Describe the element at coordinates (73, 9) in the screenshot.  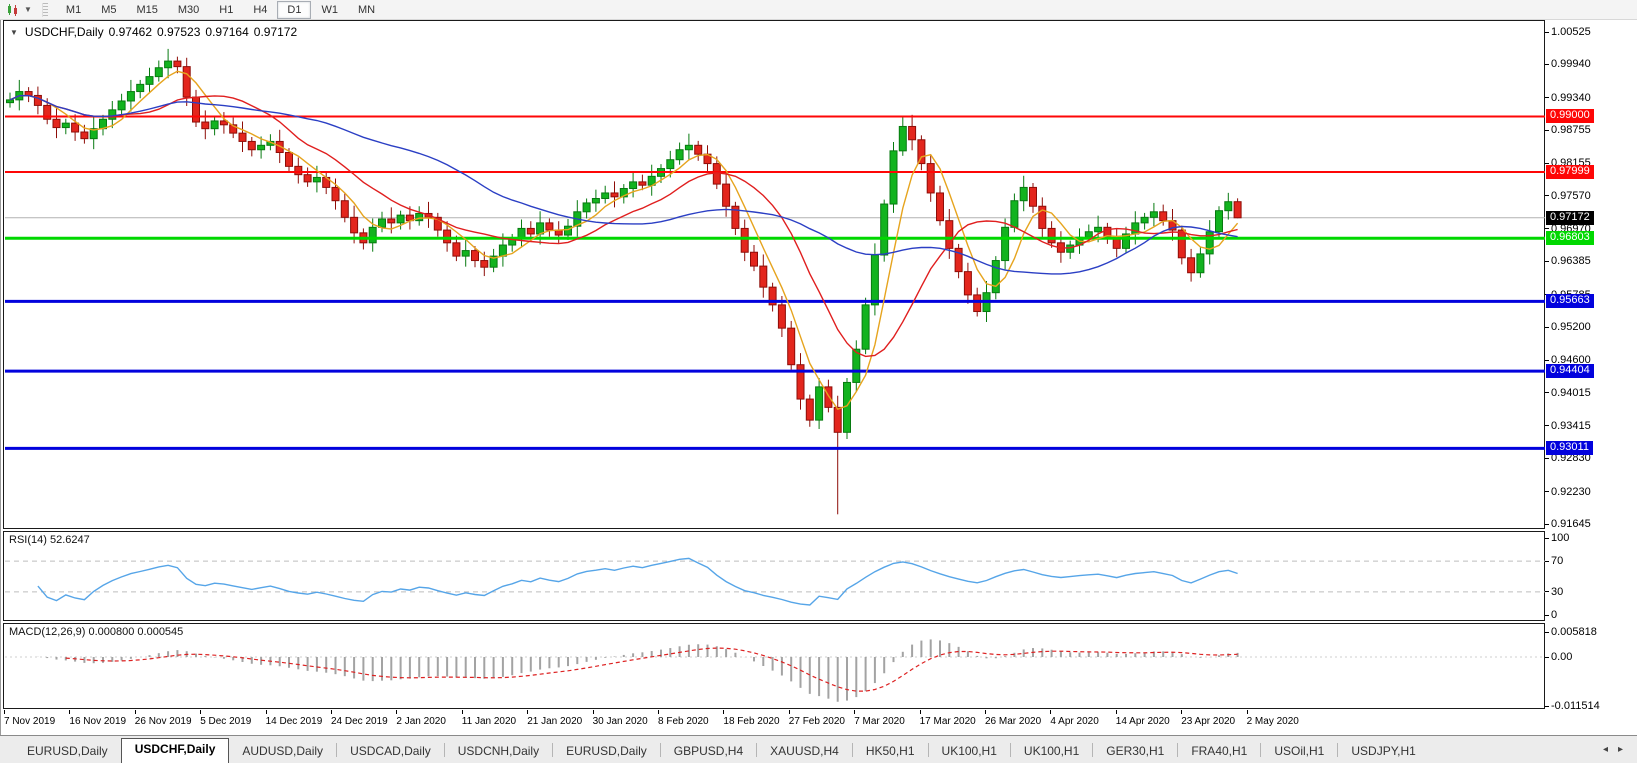
I see `timeframe-button-m1: M1` at that location.